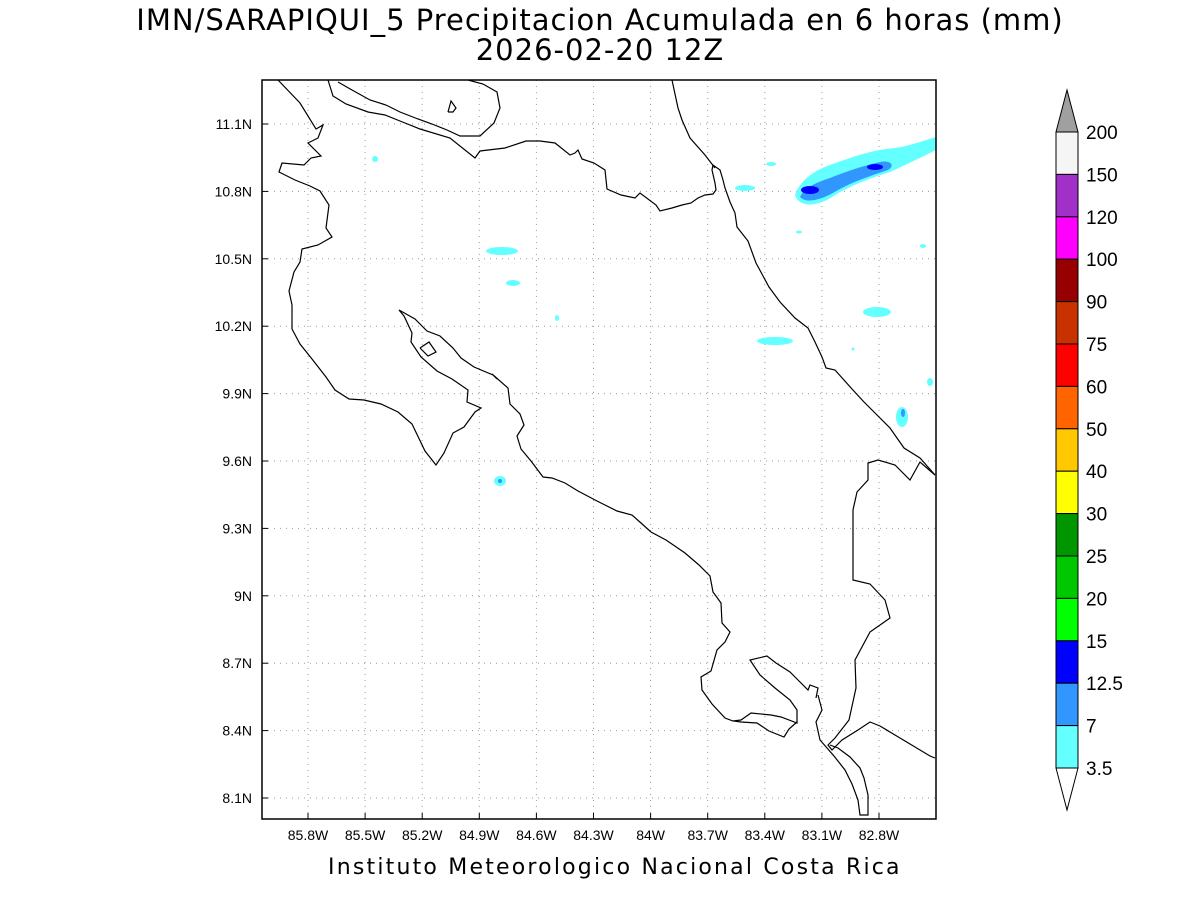 This screenshot has width=1200, height=900. I want to click on panama-border, so click(881, 609).